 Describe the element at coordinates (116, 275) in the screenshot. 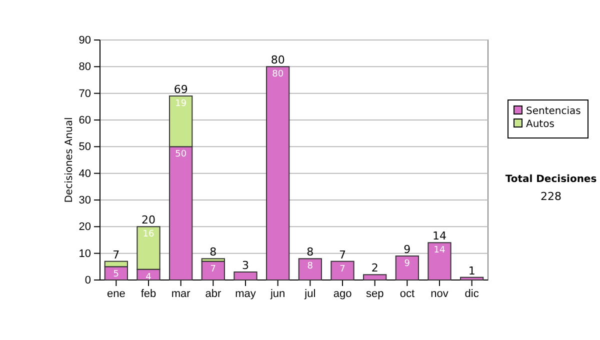

I see `data-label: 5` at that location.